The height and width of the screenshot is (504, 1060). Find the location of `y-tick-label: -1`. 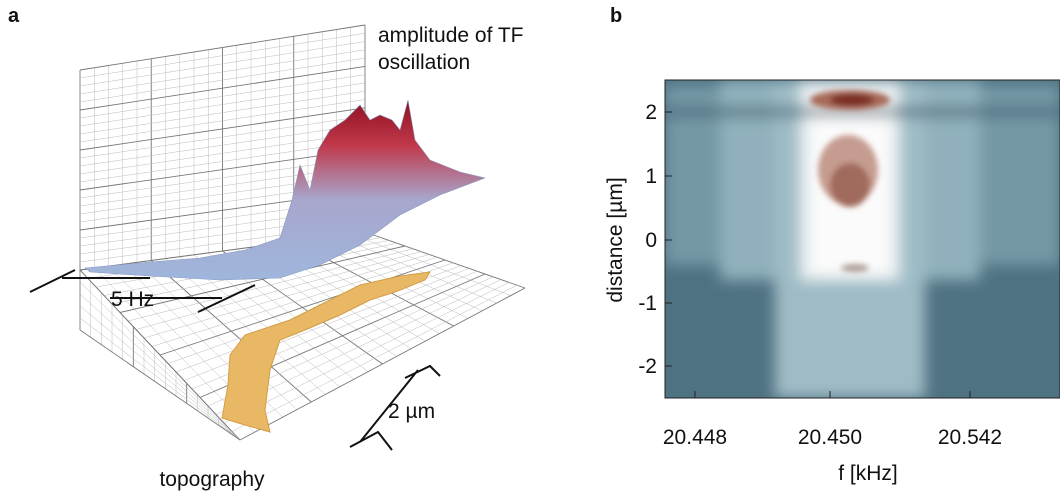

y-tick-label: -1 is located at coordinates (647, 303).